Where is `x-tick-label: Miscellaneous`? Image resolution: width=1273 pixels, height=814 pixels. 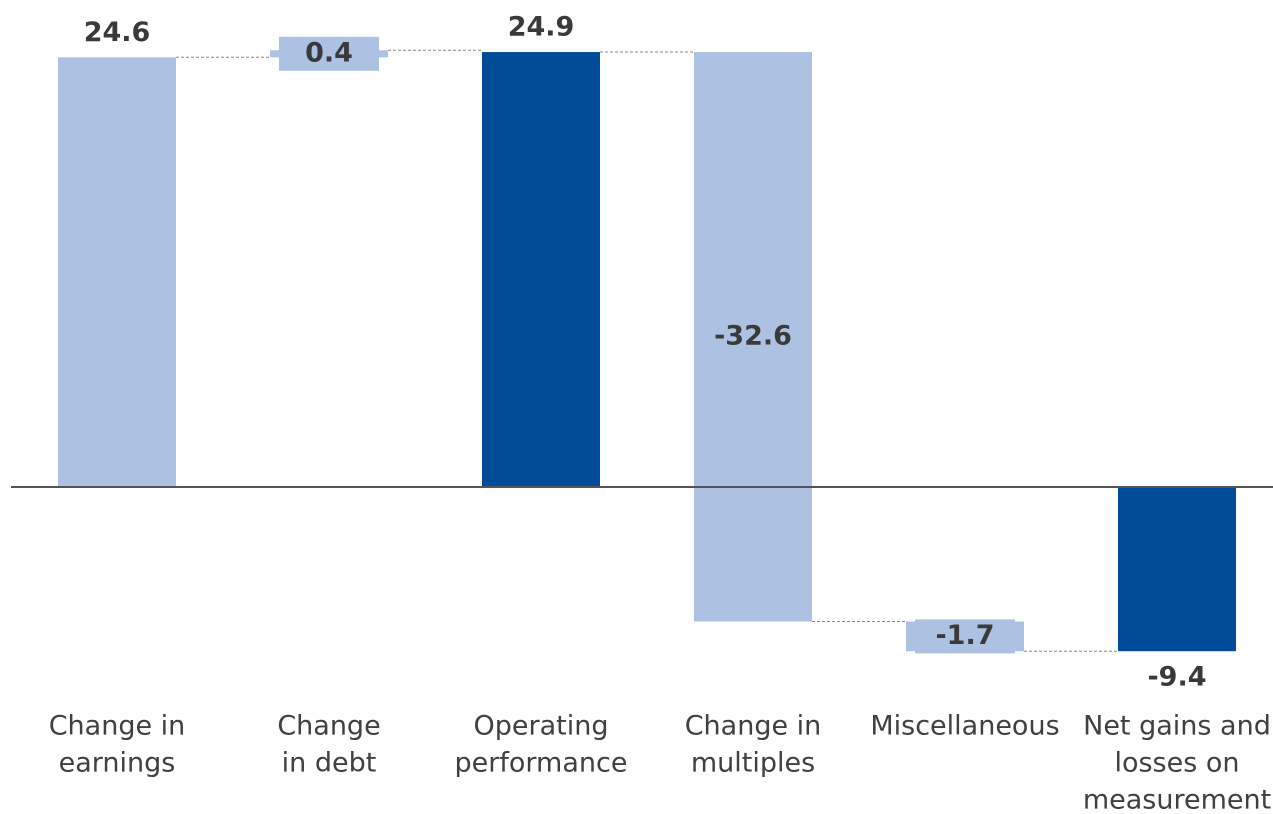 x-tick-label: Miscellaneous is located at coordinates (964, 726).